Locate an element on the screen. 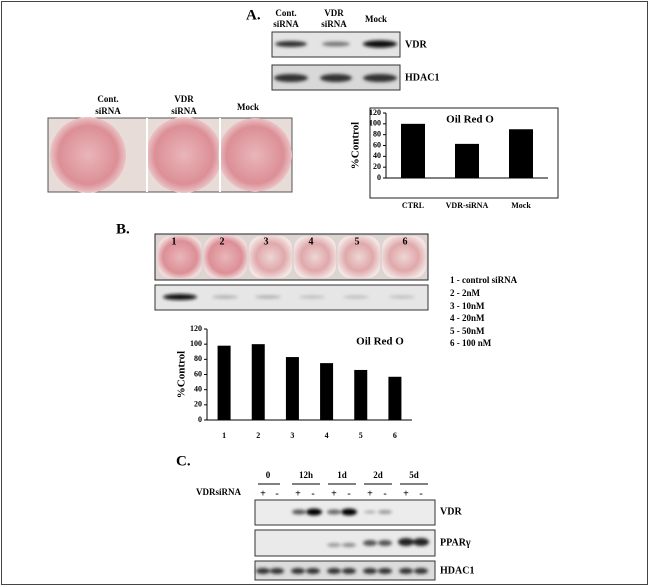  well-numbers: 1 2 3 4 5 6 is located at coordinates (290, 241).